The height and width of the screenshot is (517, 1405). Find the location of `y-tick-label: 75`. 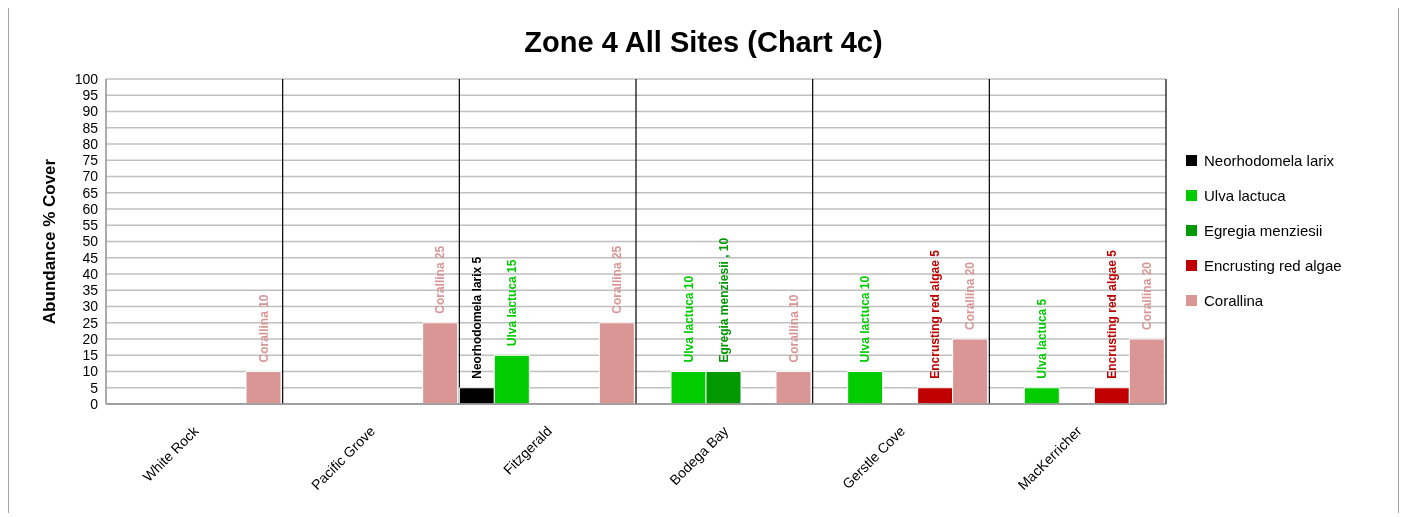

y-tick-label: 75 is located at coordinates (90, 160).